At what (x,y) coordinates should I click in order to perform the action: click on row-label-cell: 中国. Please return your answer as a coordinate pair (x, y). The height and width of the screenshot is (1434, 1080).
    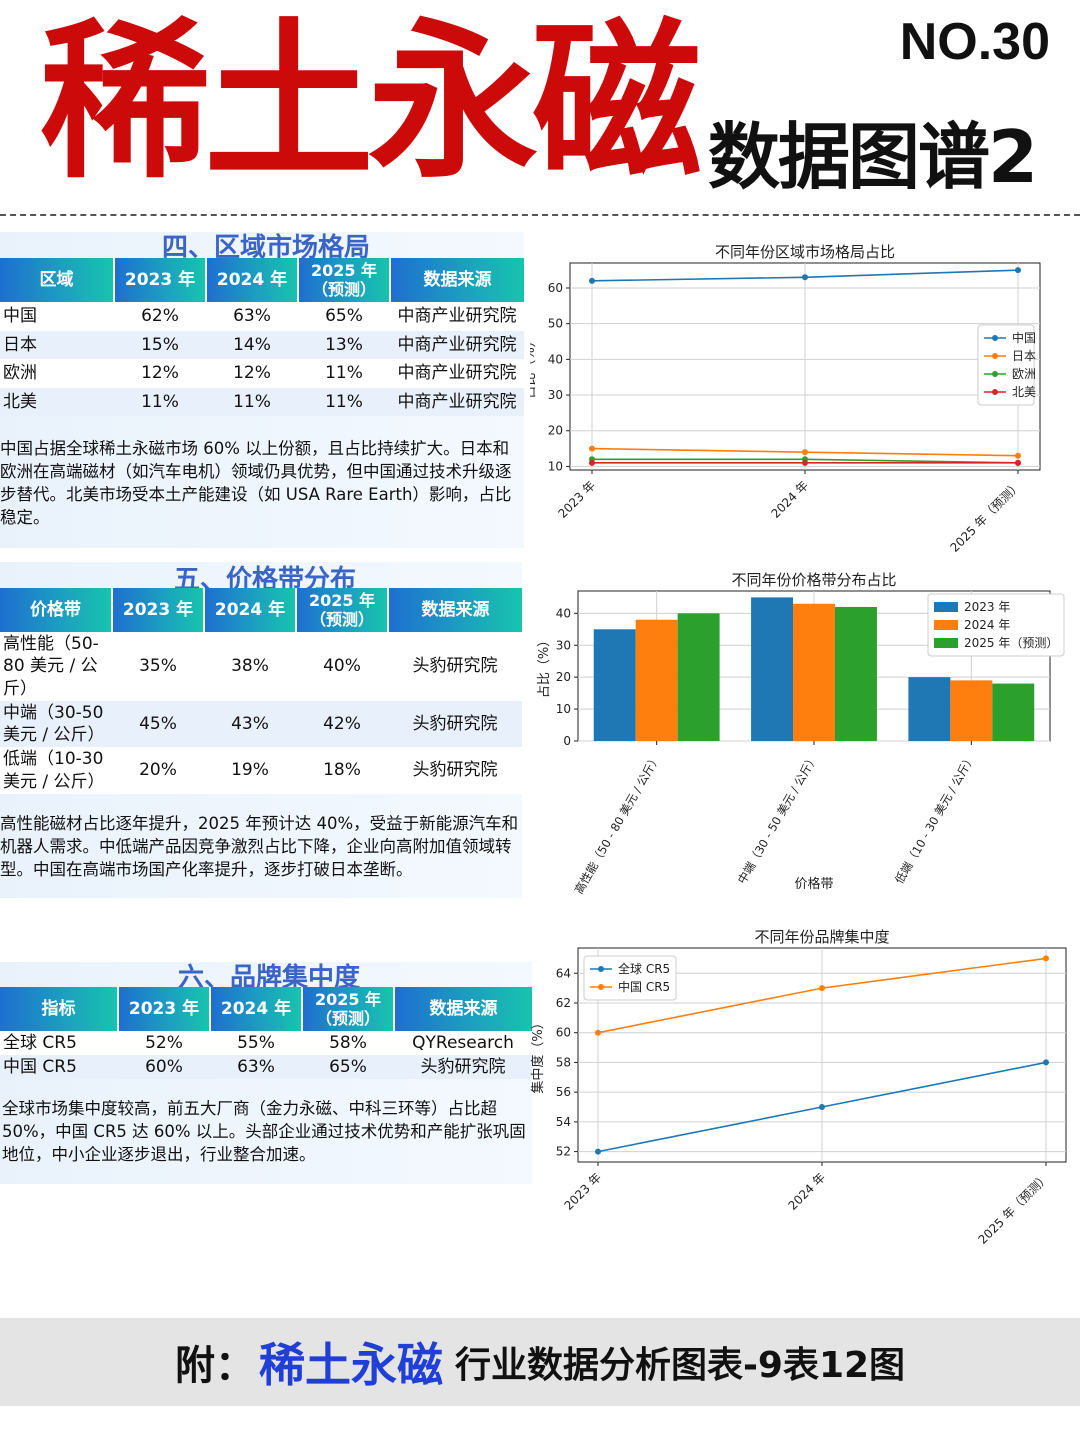
    Looking at the image, I should click on (57, 316).